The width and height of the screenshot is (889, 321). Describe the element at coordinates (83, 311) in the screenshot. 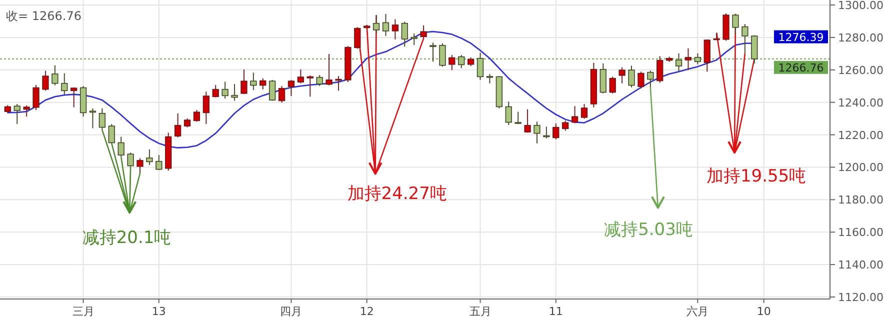

I see `x-tick-label: 三月` at that location.